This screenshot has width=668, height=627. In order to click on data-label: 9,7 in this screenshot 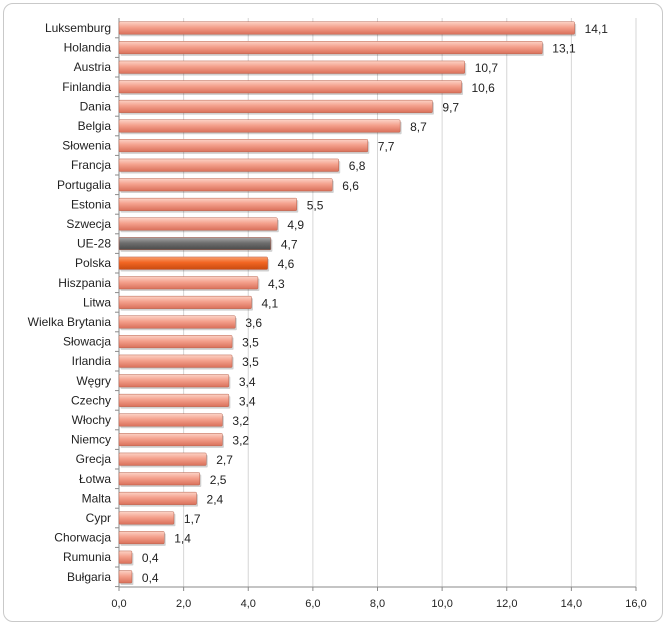, I will do `click(450, 107)`.